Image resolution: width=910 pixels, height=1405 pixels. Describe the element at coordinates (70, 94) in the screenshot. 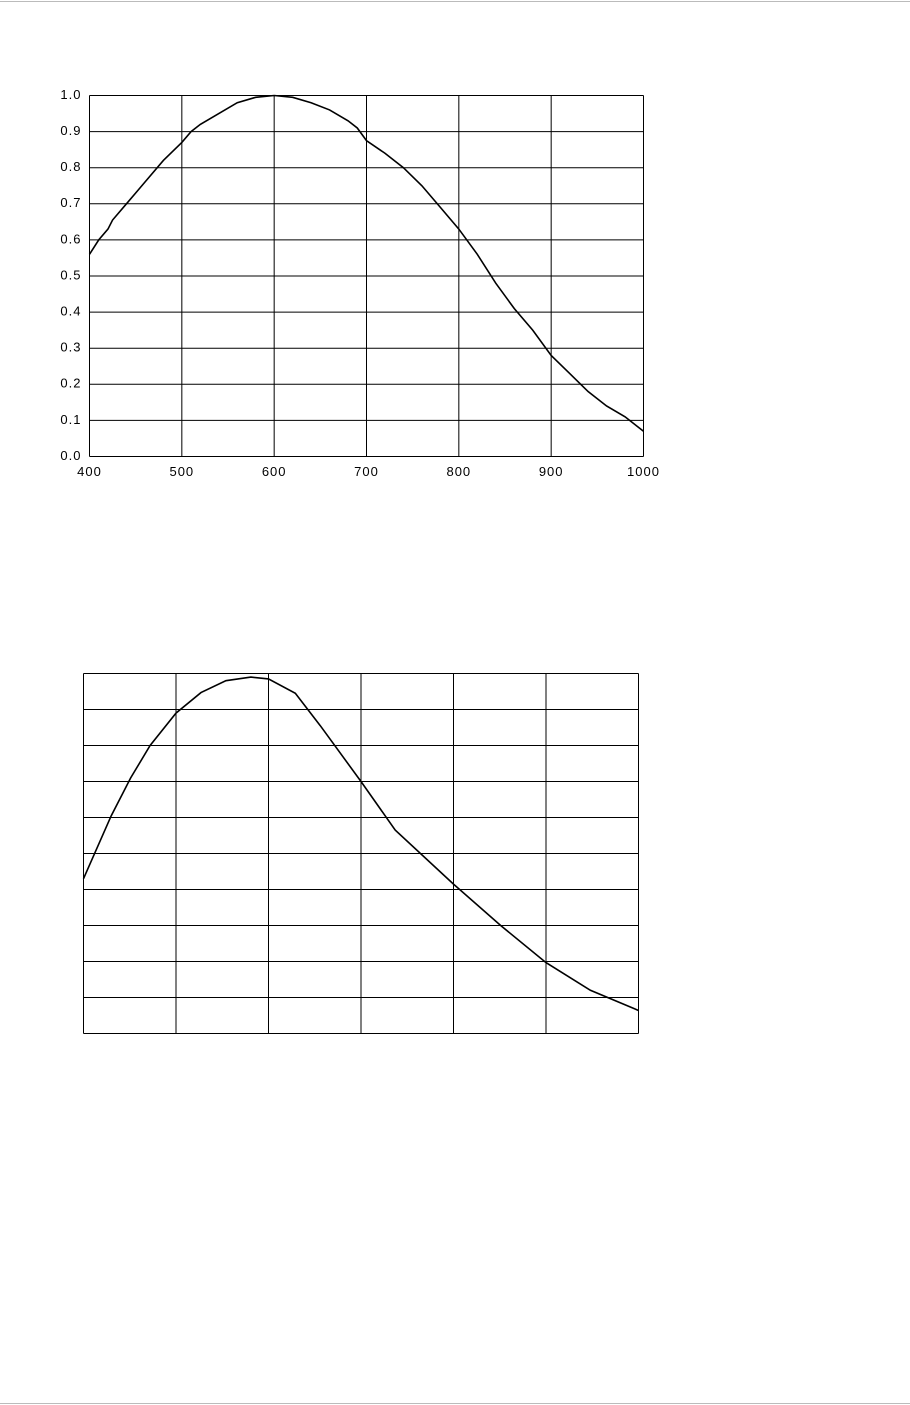

I see `y-tick-label: 1.0` at that location.